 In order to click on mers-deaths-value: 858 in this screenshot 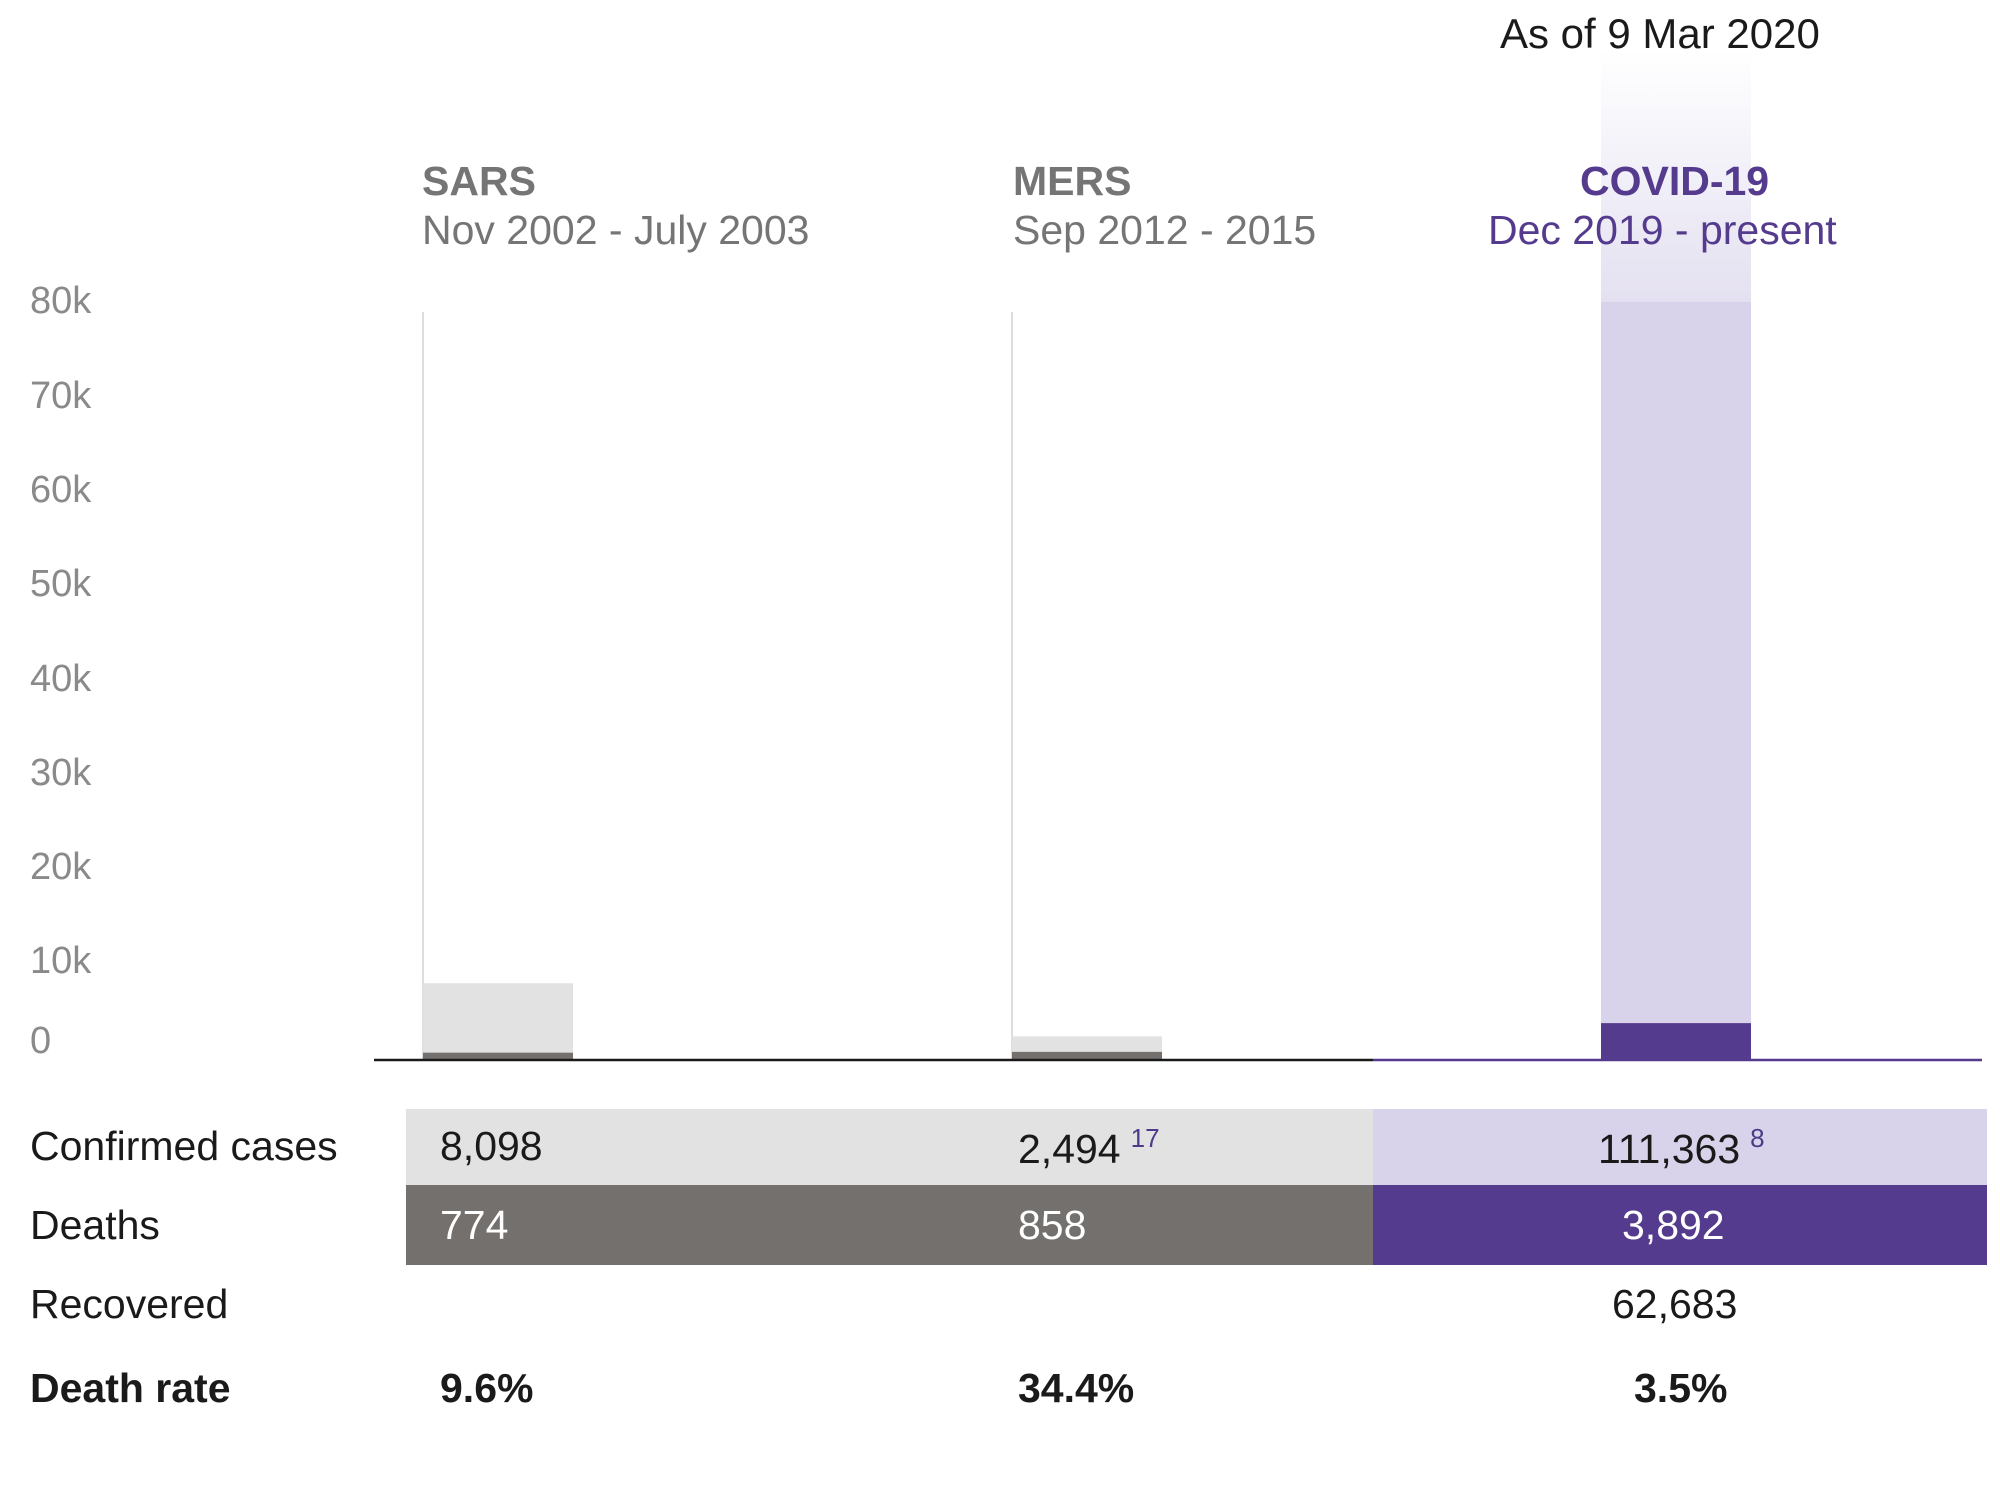, I will do `click(1052, 1225)`.